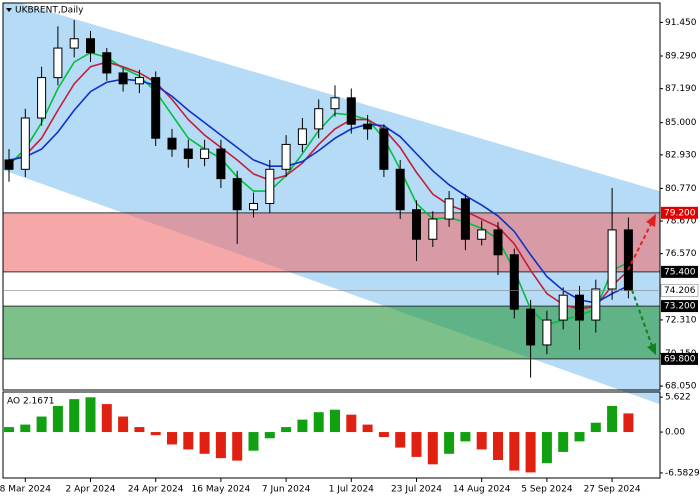 This screenshot has height=500, width=700. What do you see at coordinates (681, 189) in the screenshot?
I see `y-tick-label: 80.770` at bounding box center [681, 189].